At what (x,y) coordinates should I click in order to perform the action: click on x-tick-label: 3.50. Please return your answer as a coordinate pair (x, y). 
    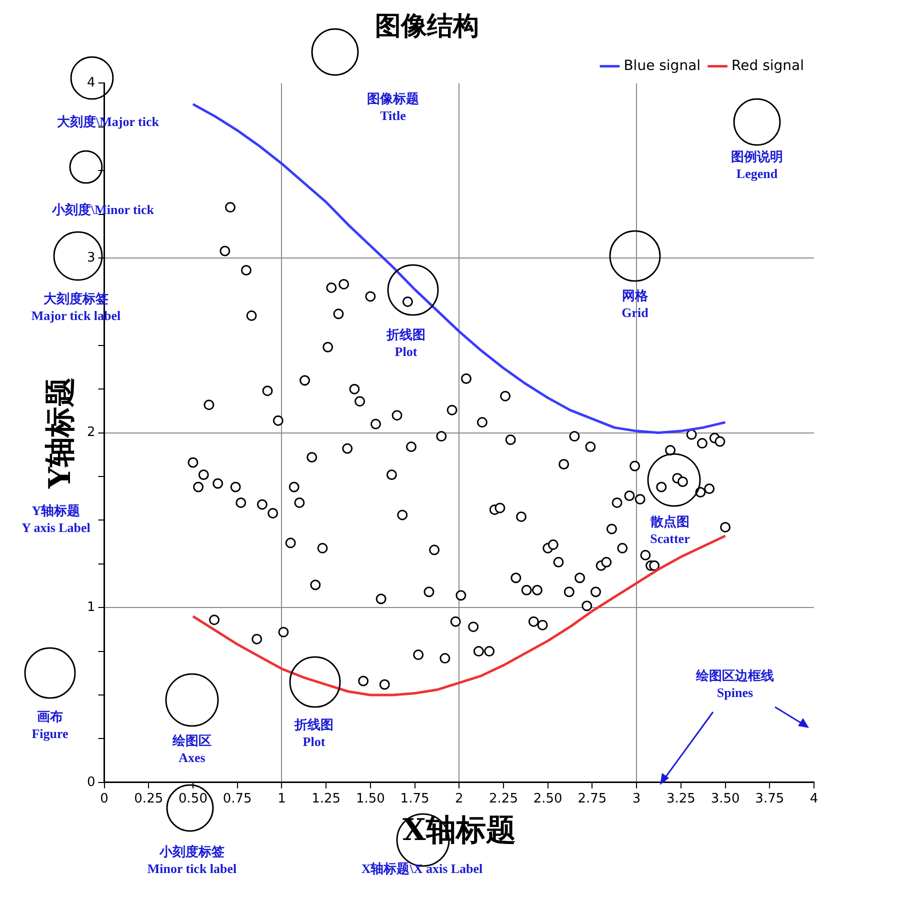
    Looking at the image, I should click on (725, 799).